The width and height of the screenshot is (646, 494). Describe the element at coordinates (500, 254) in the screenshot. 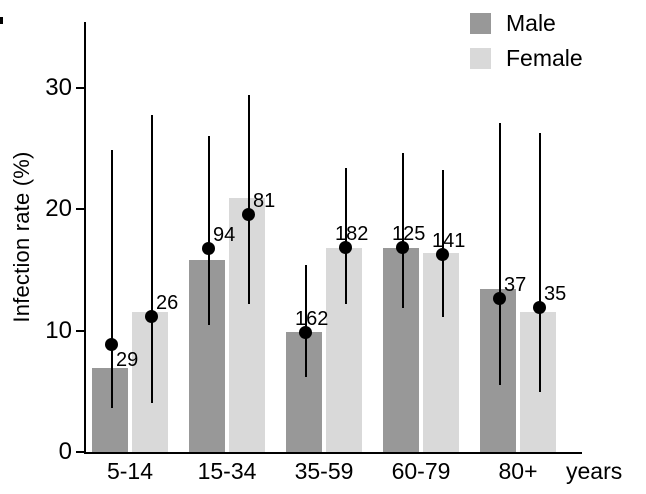

I see `error-bar-male-80+` at that location.